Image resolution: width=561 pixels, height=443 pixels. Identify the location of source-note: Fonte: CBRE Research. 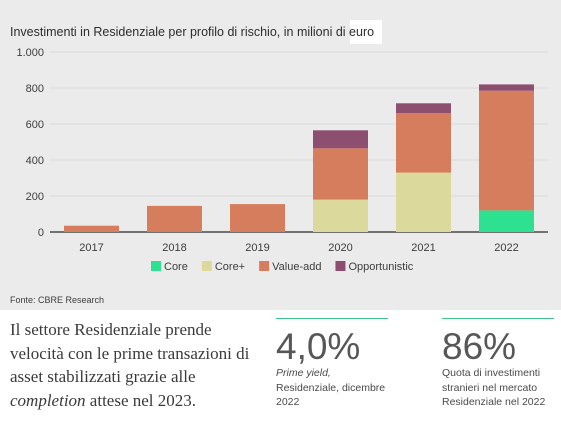
(57, 300).